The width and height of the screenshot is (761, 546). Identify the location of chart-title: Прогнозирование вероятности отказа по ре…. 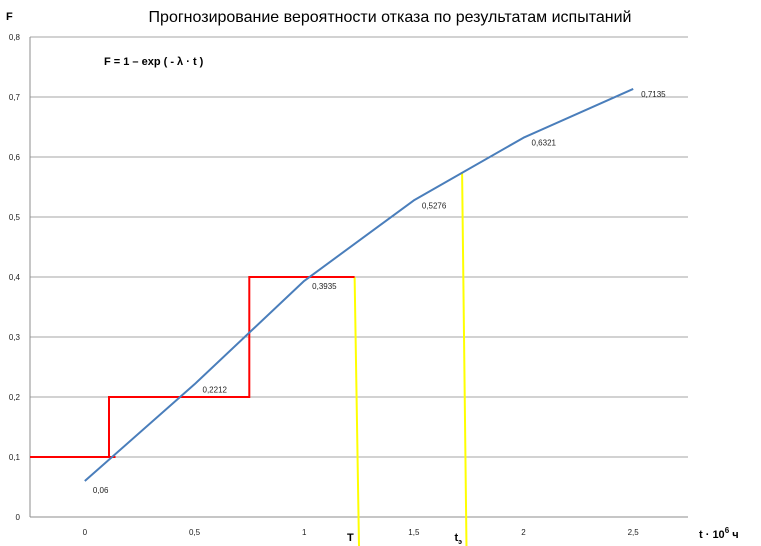
(390, 17).